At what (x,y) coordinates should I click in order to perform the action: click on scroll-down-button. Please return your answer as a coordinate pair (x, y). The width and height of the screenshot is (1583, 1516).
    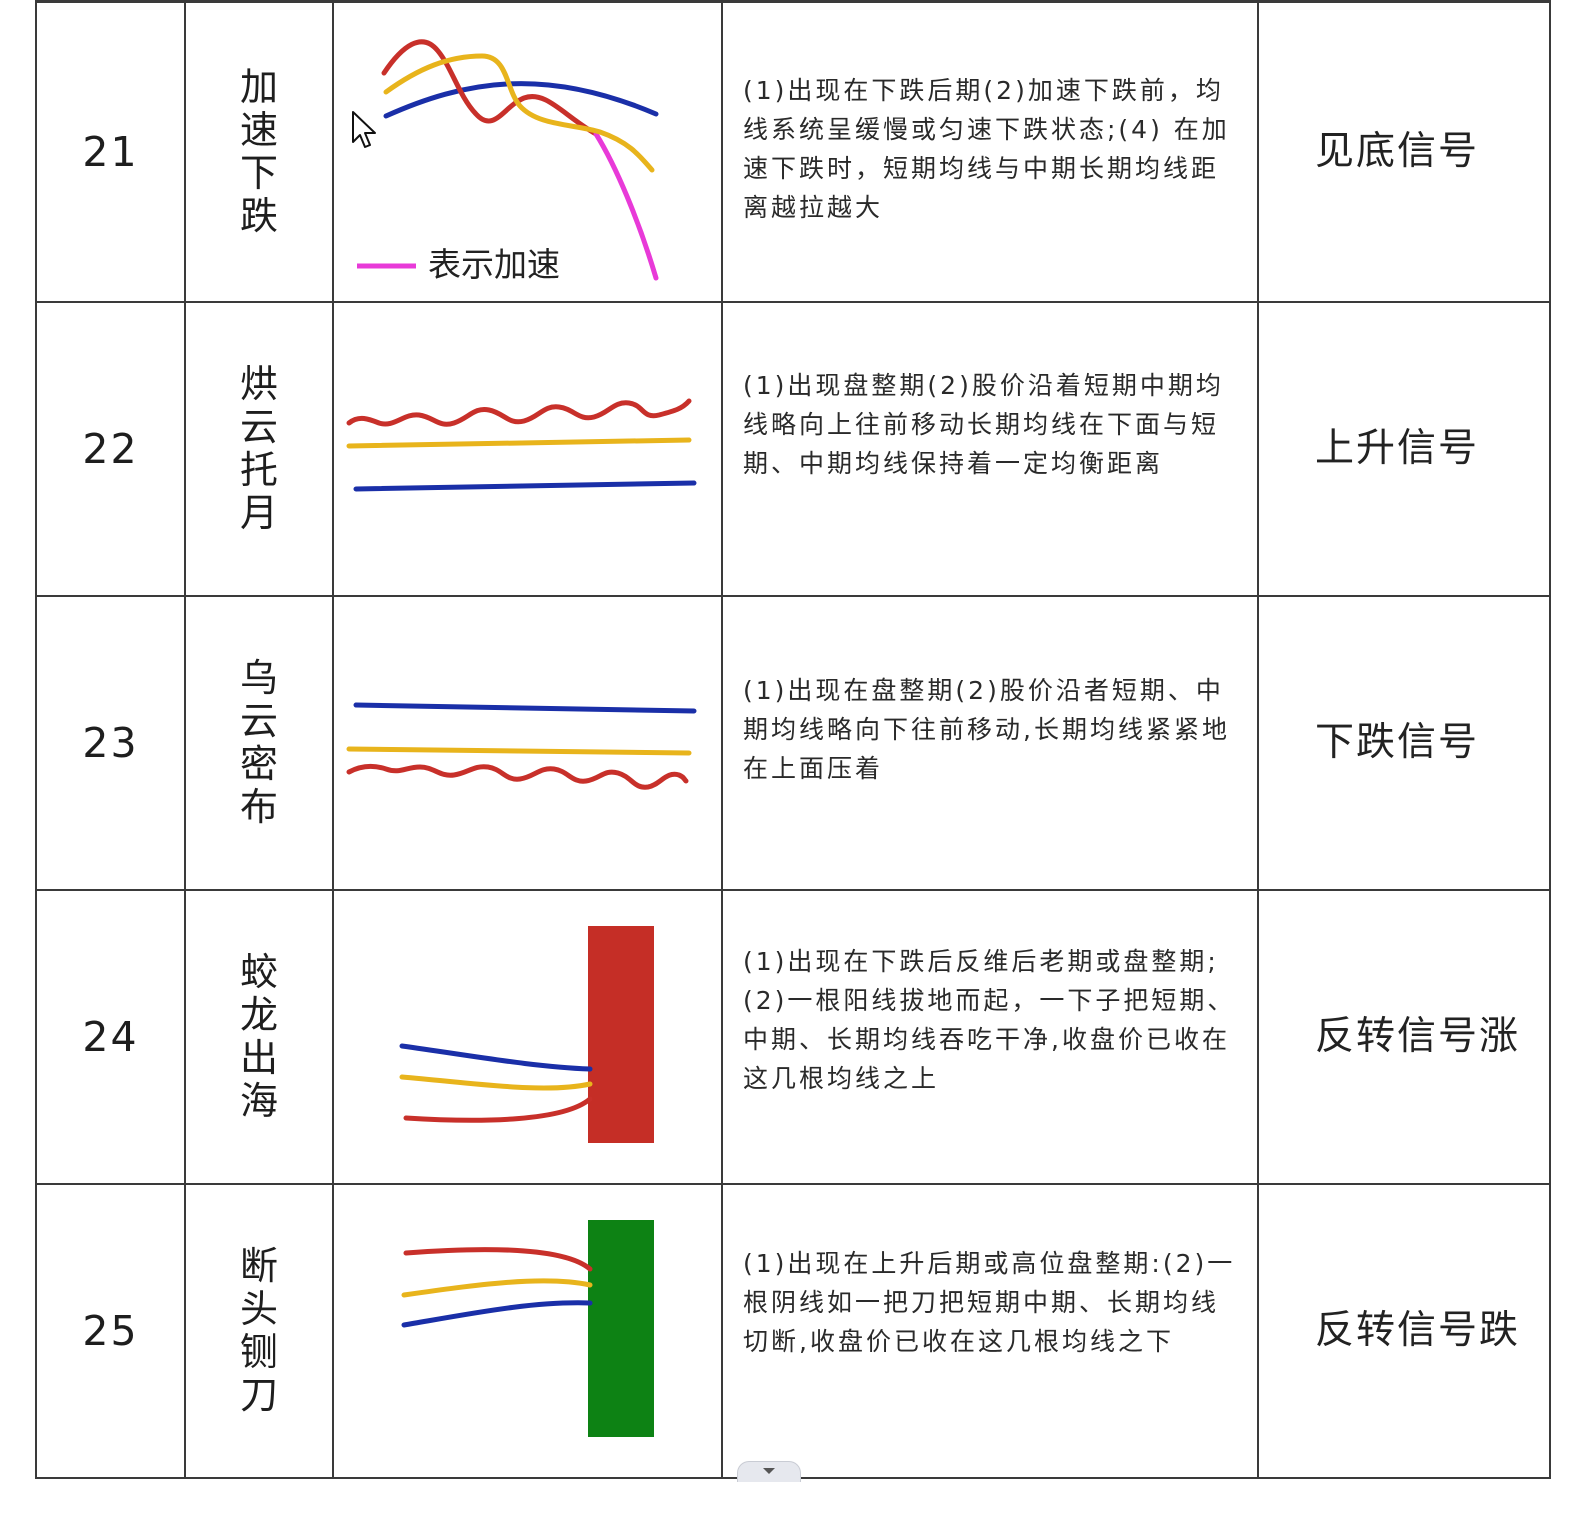
    Looking at the image, I should click on (769, 1471).